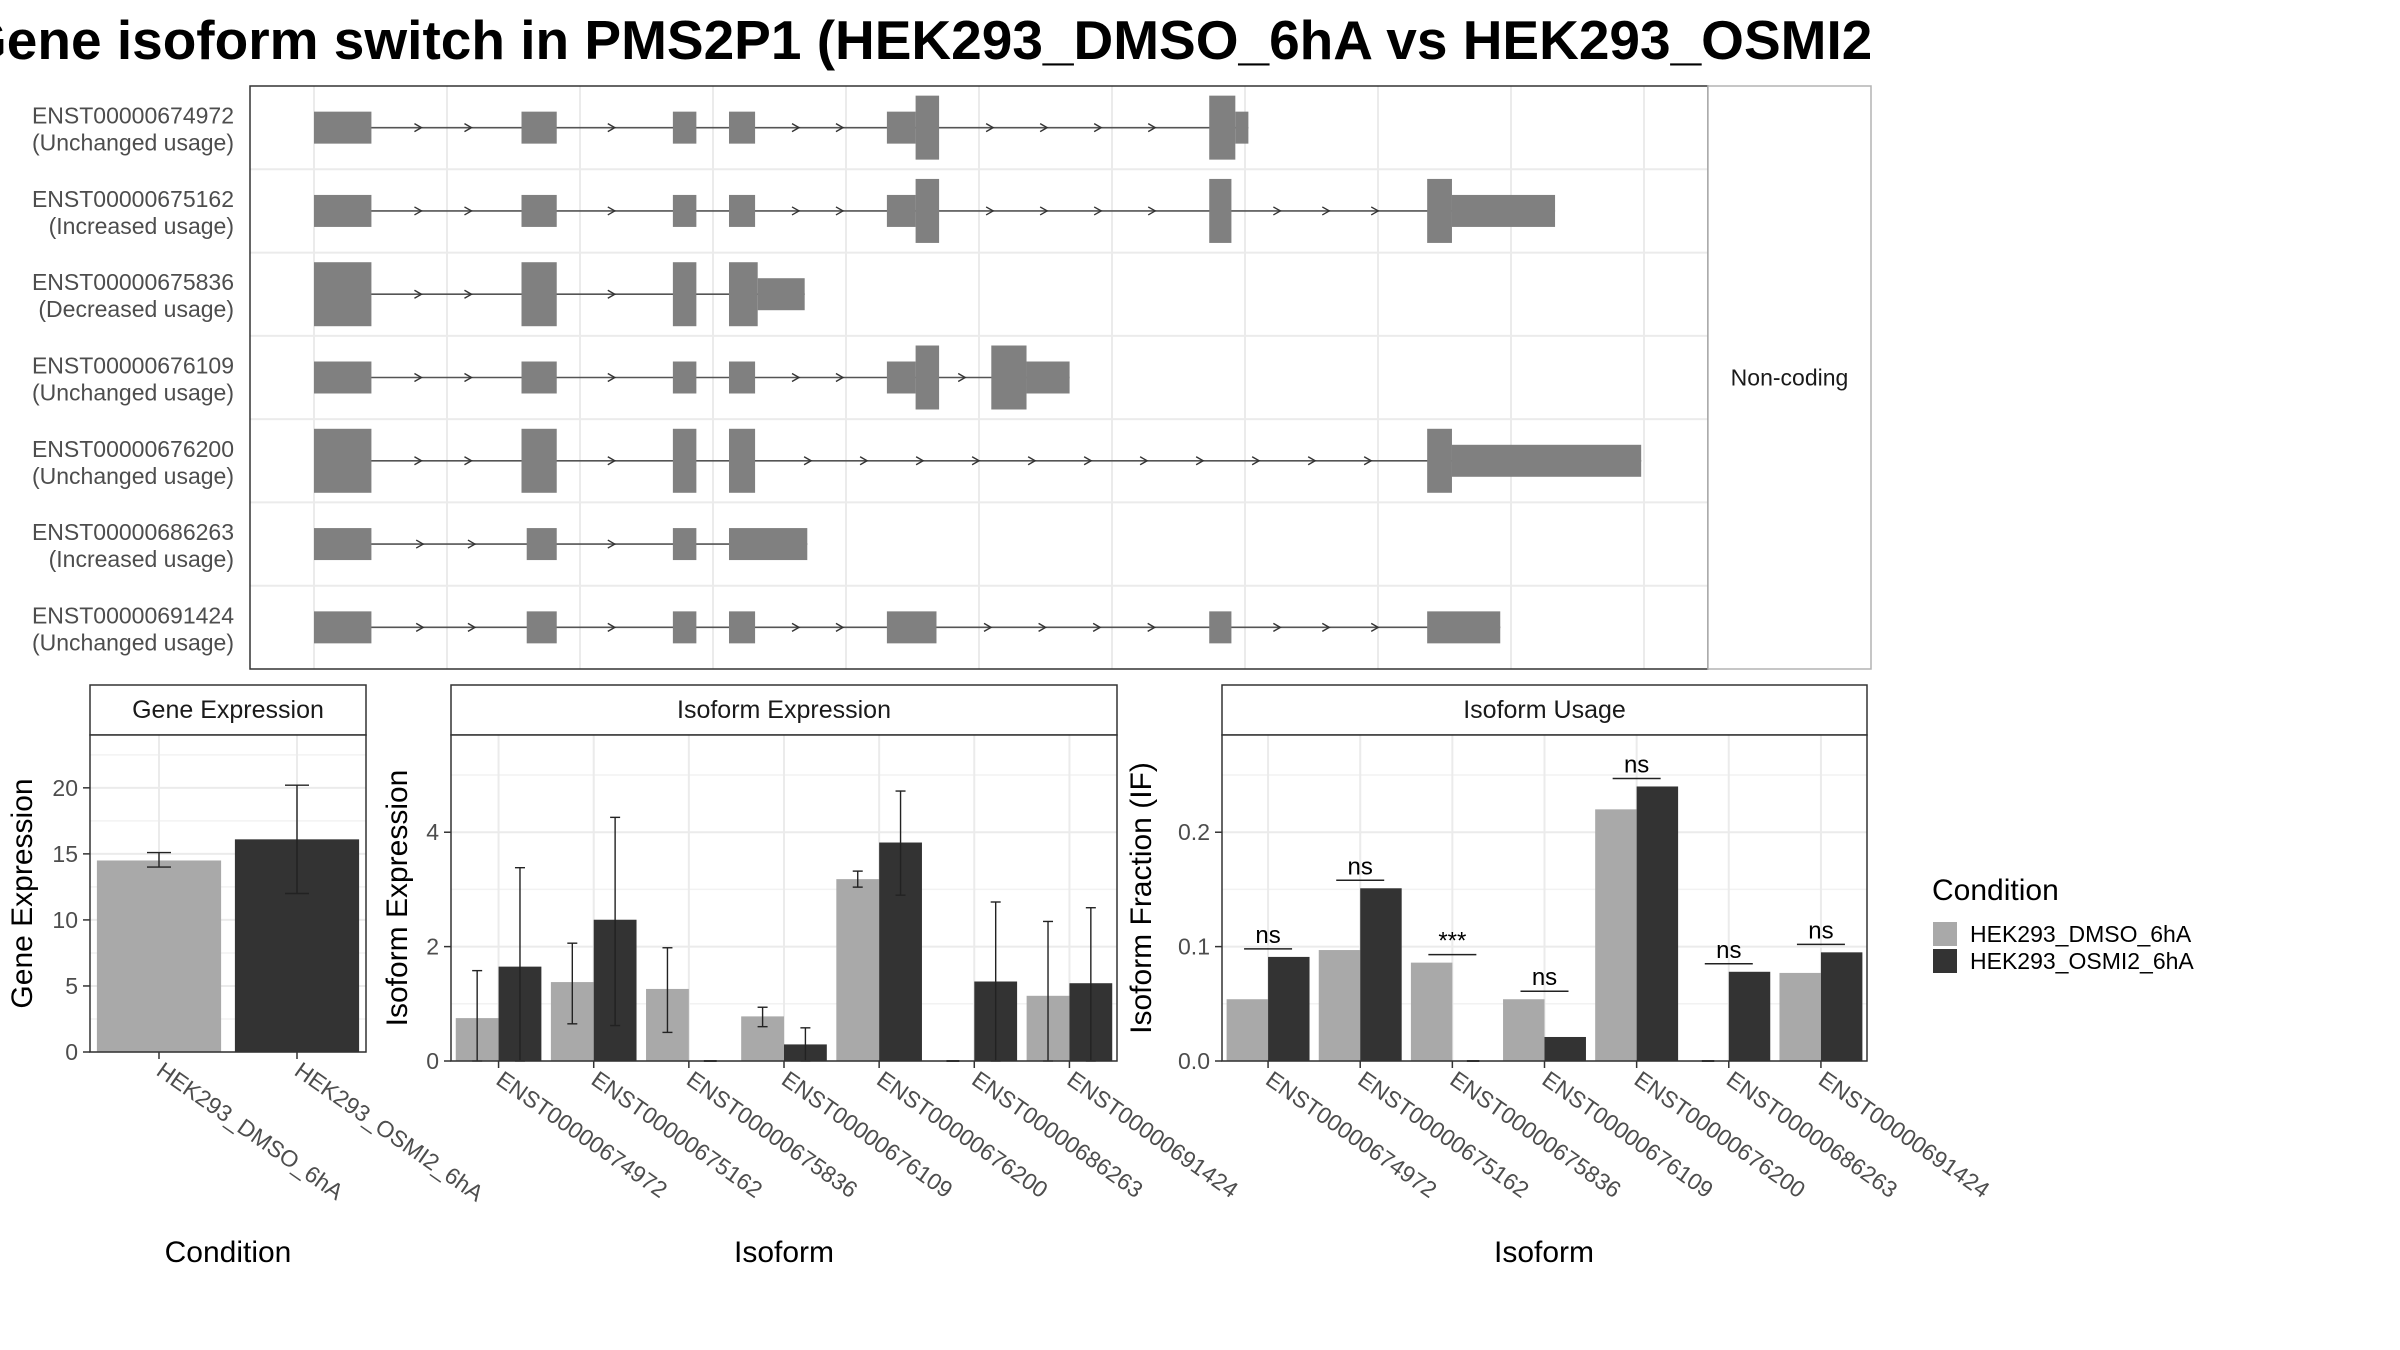 This screenshot has width=2400, height=1350. I want to click on x-tick-label: ENST00000674972, so click(1351, 1134).